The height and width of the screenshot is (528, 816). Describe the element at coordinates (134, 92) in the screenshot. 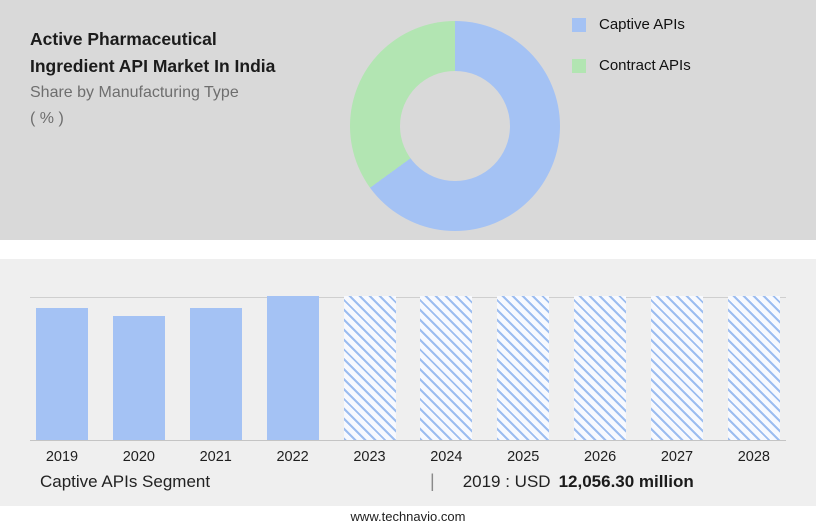

I see `subtitle-line-1: Share by Manufacturing Type` at that location.